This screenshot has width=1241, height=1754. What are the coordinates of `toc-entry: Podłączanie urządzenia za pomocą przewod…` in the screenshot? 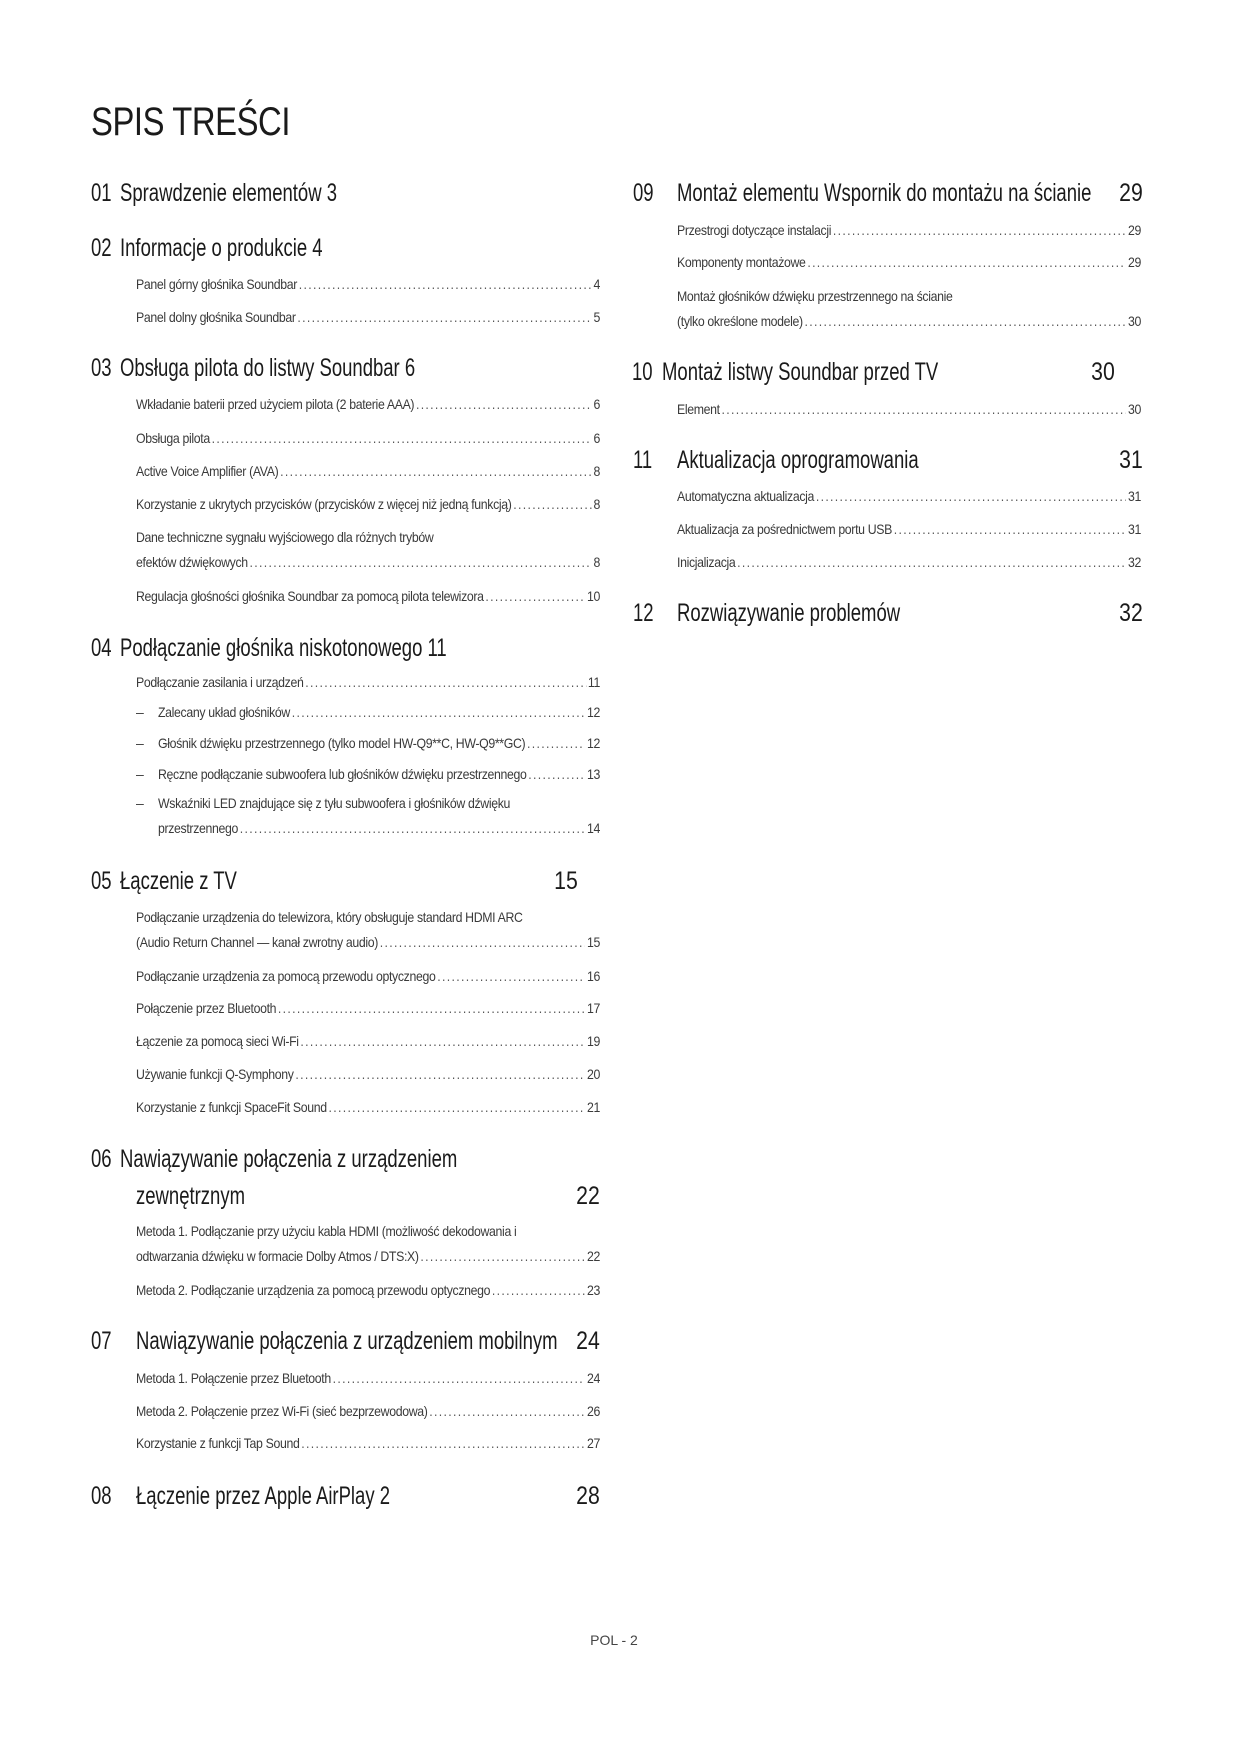 It's located at (368, 976).